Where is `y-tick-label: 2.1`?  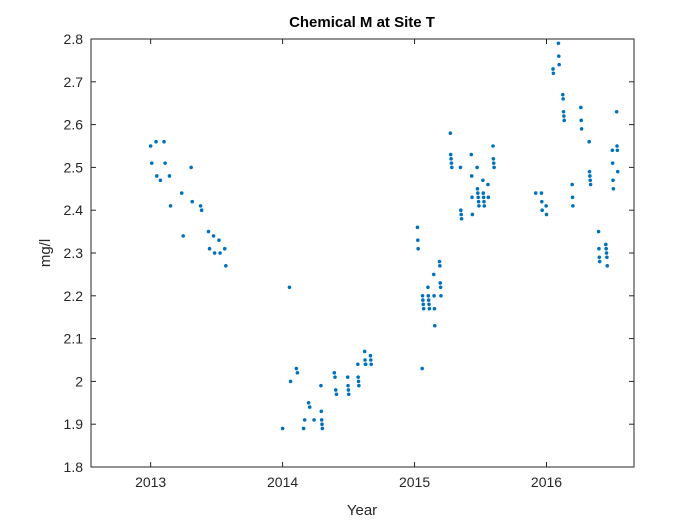
y-tick-label: 2.1 is located at coordinates (74, 339).